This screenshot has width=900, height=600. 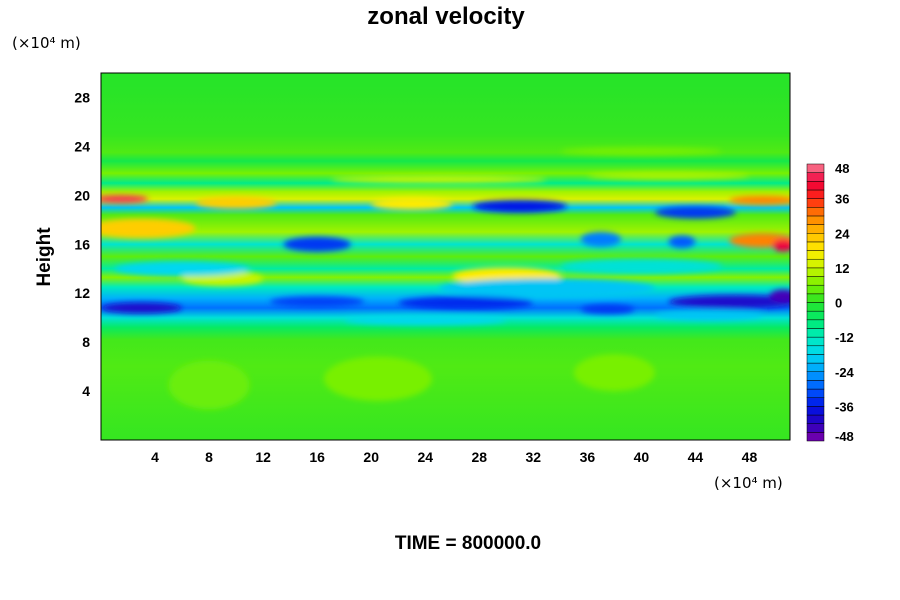 What do you see at coordinates (479, 457) in the screenshot?
I see `x-tick-label: 28` at bounding box center [479, 457].